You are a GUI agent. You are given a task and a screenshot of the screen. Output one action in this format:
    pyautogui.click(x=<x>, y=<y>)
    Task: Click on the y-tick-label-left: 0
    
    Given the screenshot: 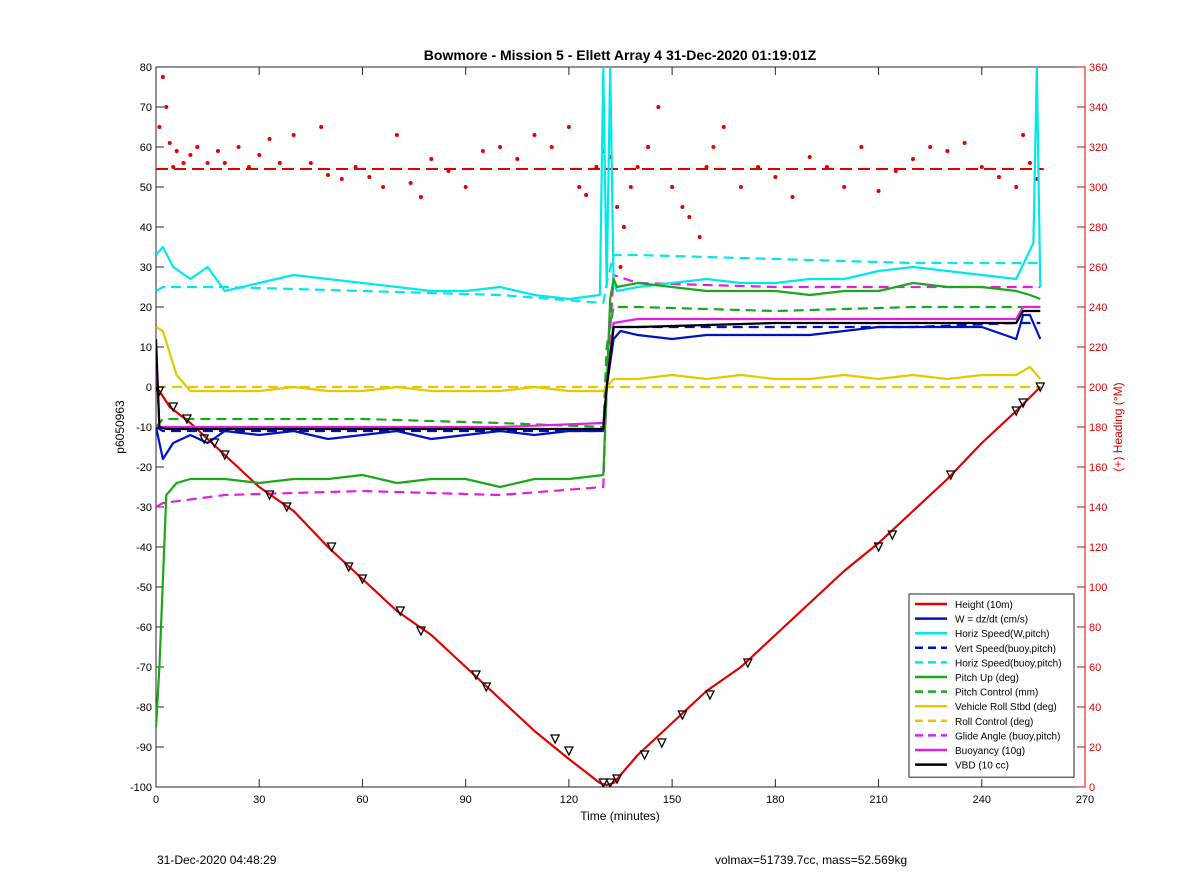 What is the action you would take?
    pyautogui.click(x=149, y=388)
    